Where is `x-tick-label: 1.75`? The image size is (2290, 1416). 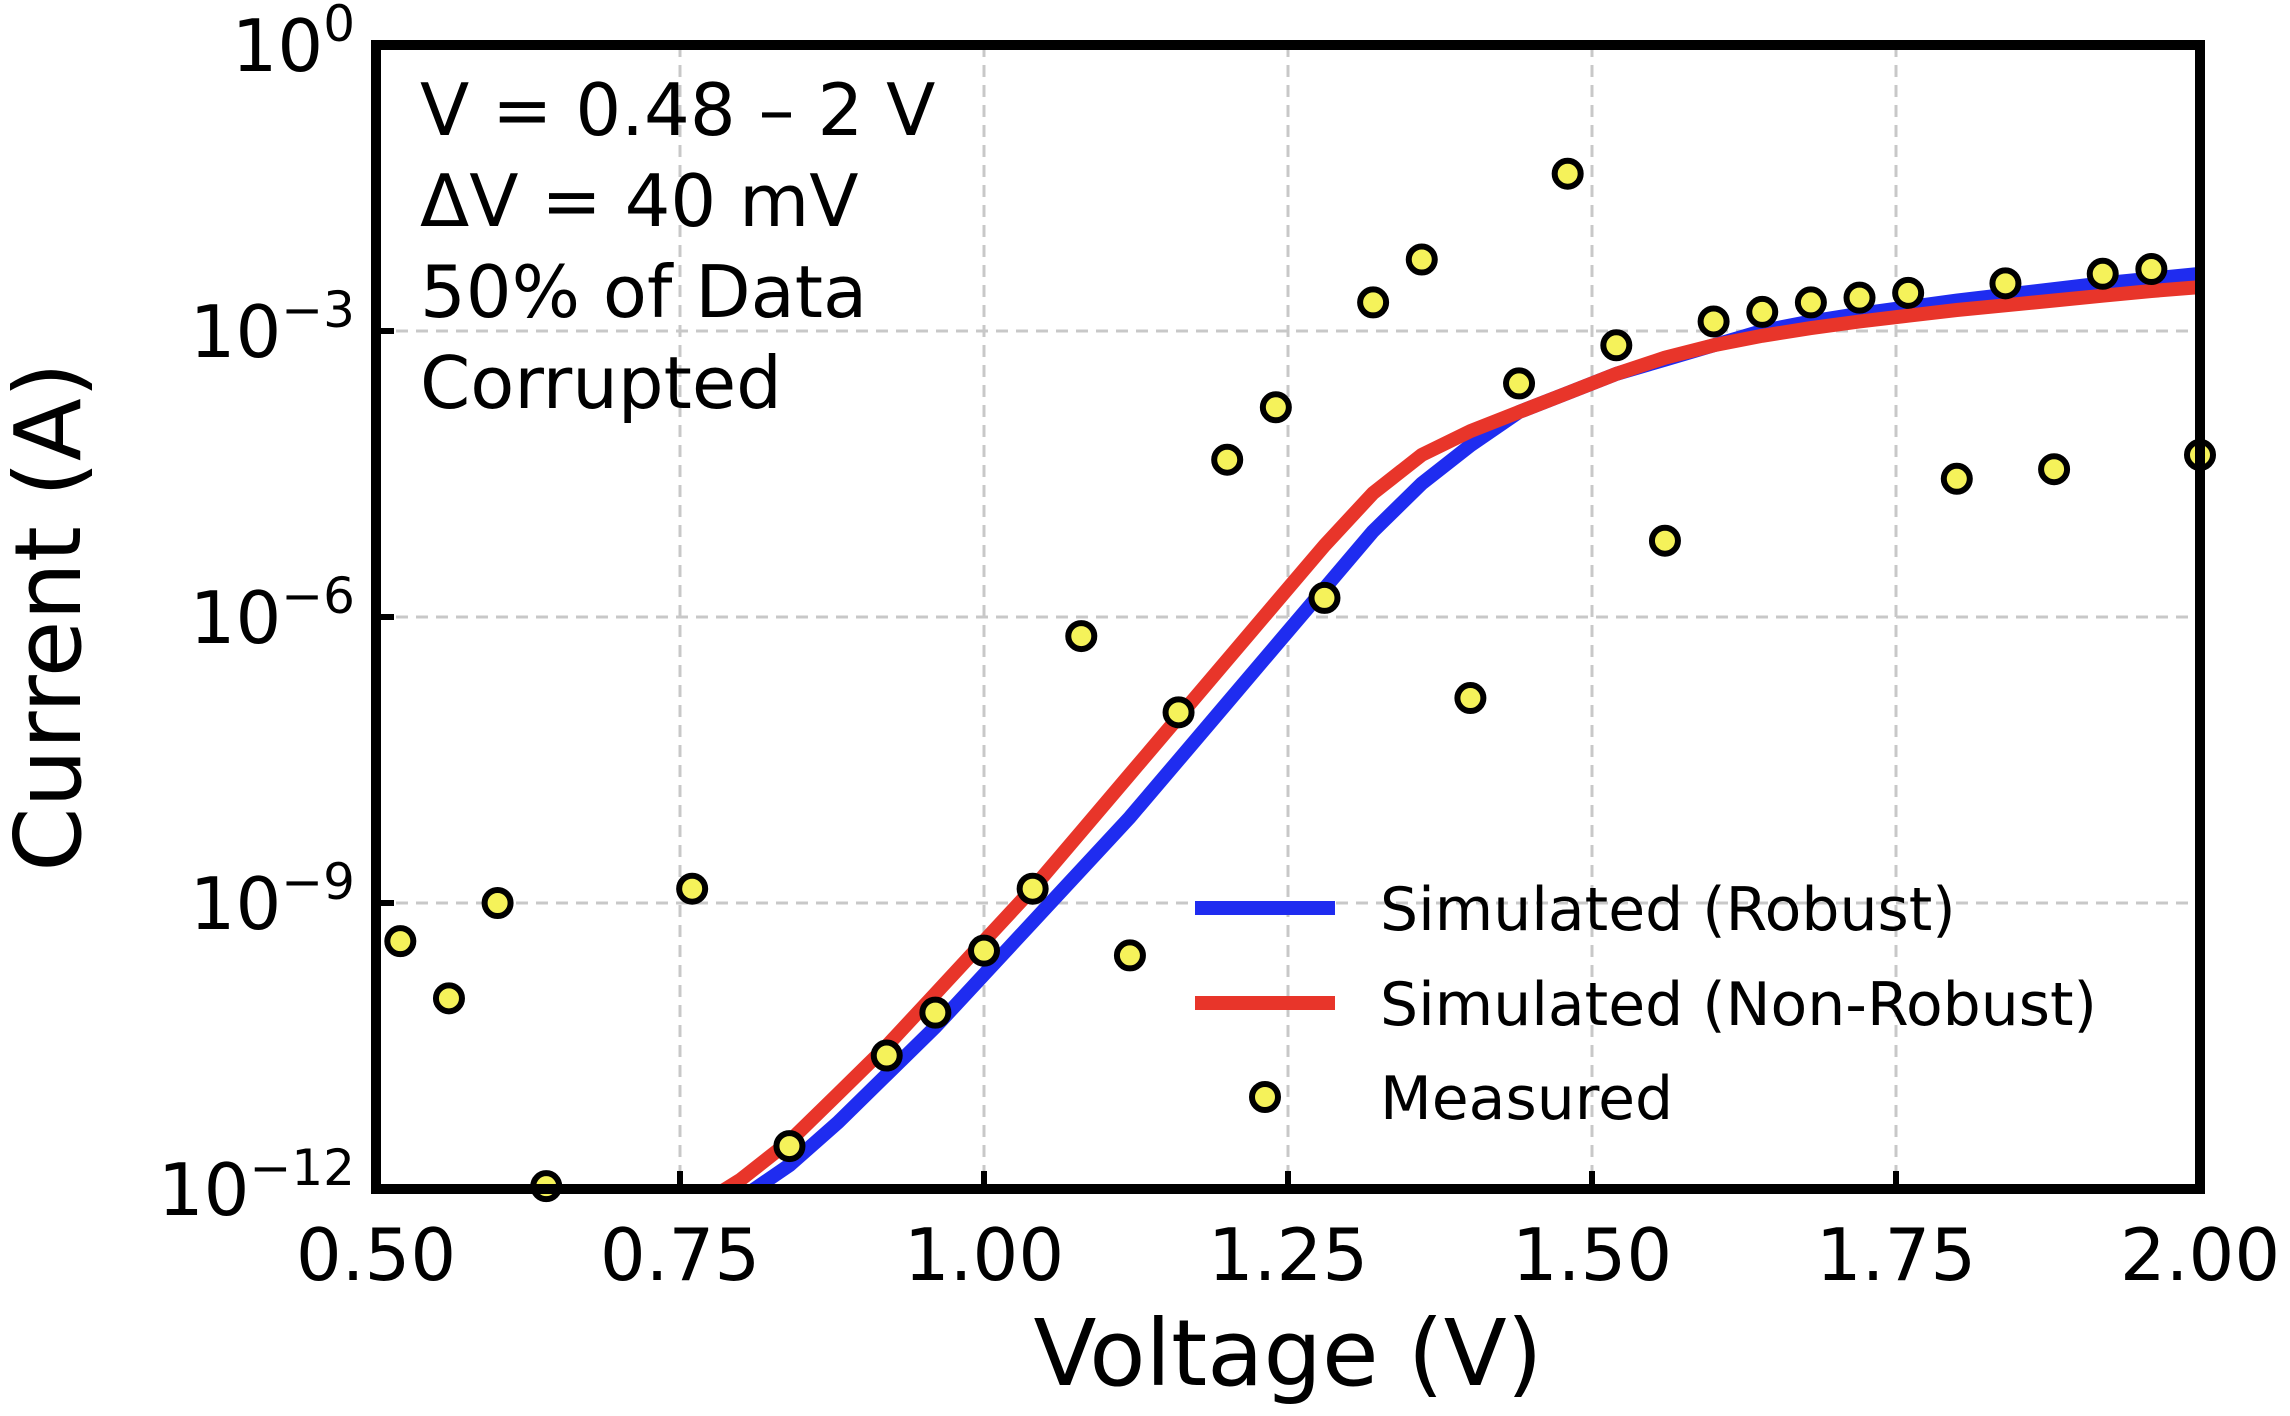 x-tick-label: 1.75 is located at coordinates (1896, 1255).